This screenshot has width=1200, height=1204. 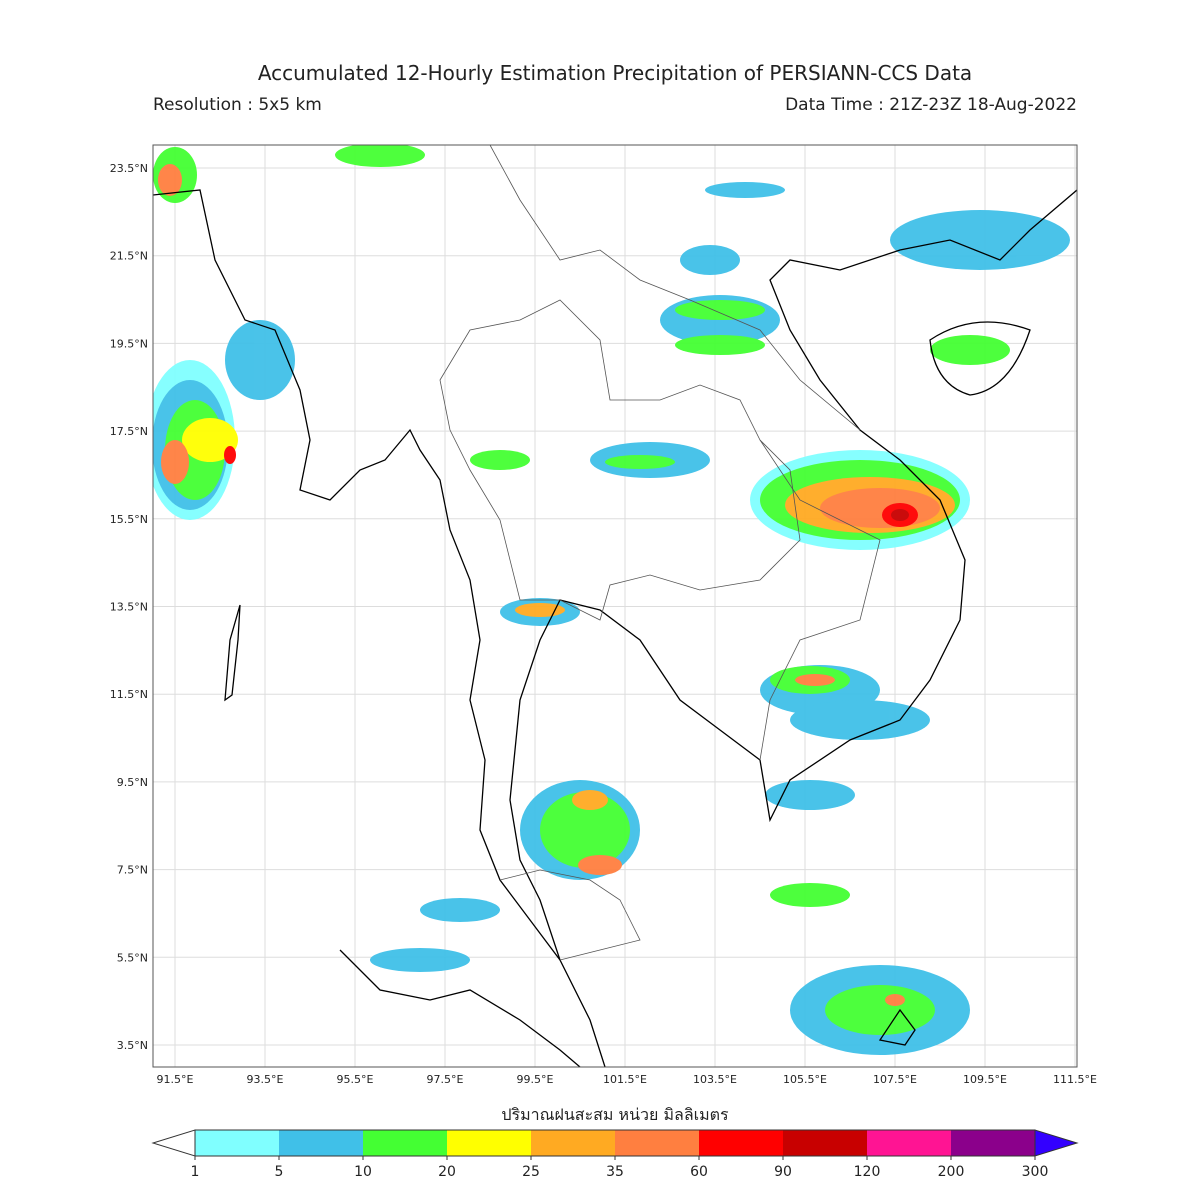 What do you see at coordinates (805, 1079) in the screenshot?
I see `lon-label: 105.5°E` at bounding box center [805, 1079].